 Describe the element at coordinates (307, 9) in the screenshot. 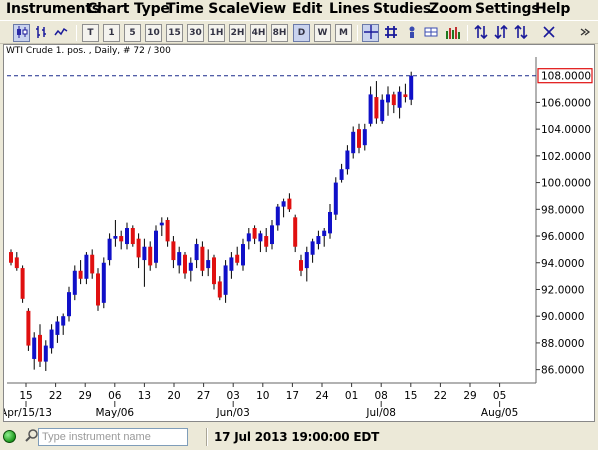

I see `menu-edit: Edit` at that location.